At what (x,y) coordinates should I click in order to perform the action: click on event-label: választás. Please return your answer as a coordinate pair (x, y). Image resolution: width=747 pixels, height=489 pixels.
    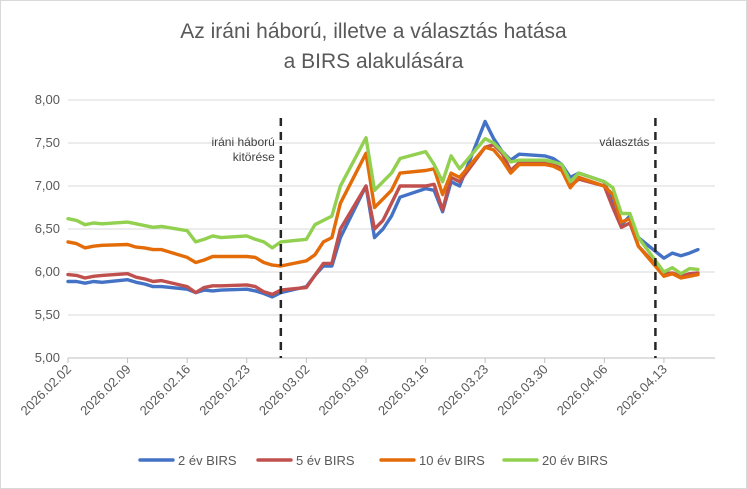
    Looking at the image, I should click on (624, 142).